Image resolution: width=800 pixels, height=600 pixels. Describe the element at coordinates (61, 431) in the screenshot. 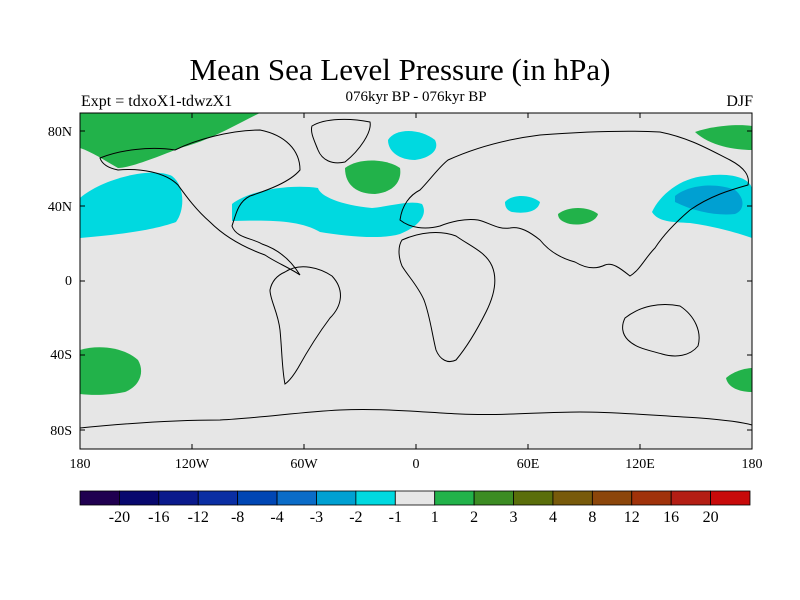

I see `lat-tick-label: 80S` at that location.